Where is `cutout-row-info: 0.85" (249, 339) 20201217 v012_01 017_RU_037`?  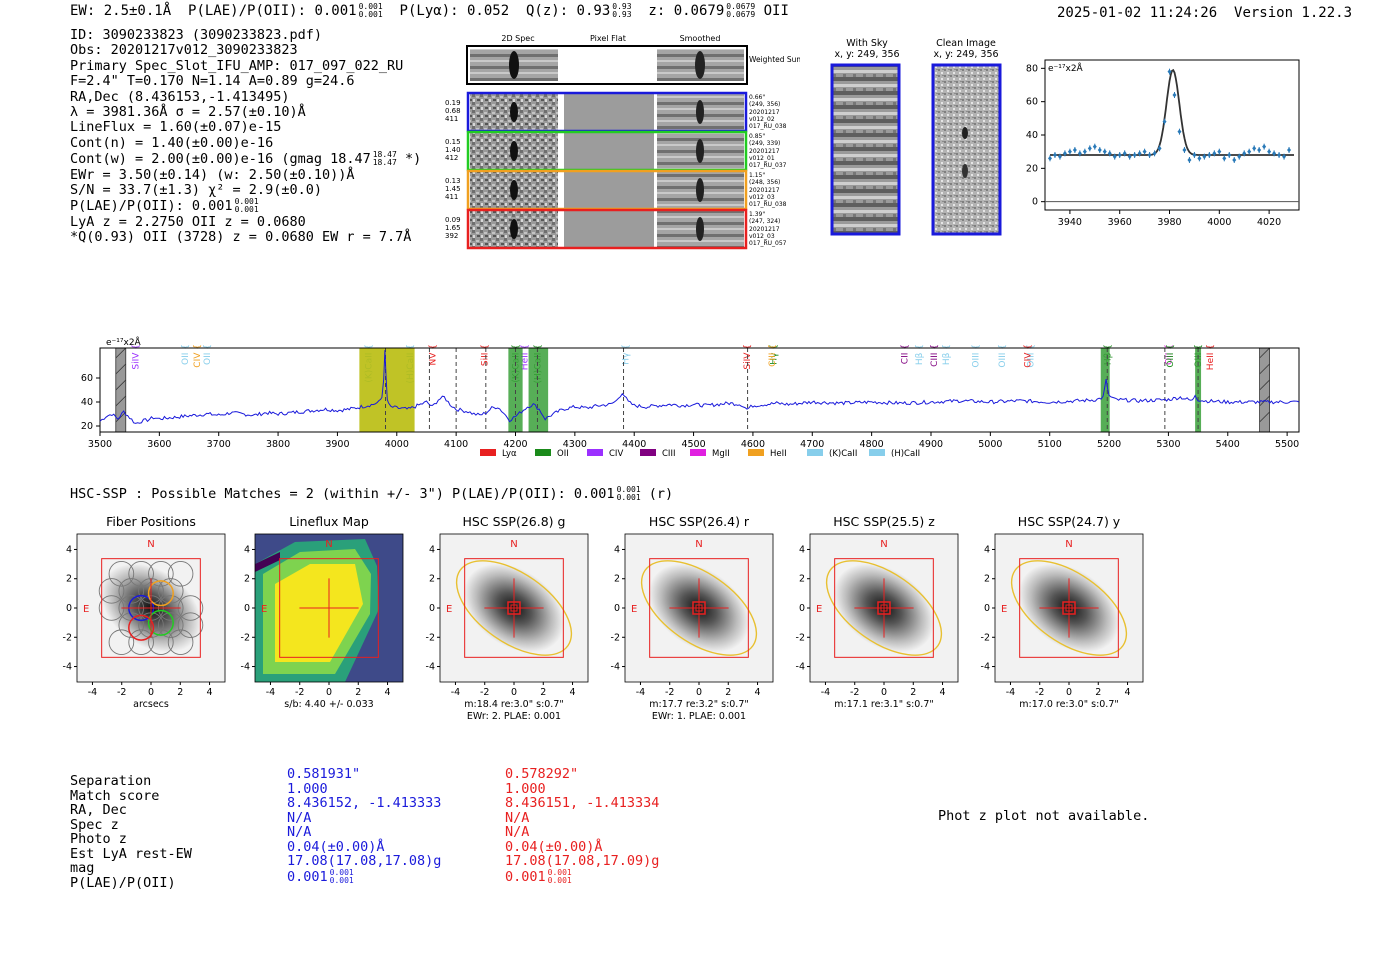 cutout-row-info: 0.85" (249, 339) 20201217 v012_01 017_RU_037 is located at coordinates (768, 151).